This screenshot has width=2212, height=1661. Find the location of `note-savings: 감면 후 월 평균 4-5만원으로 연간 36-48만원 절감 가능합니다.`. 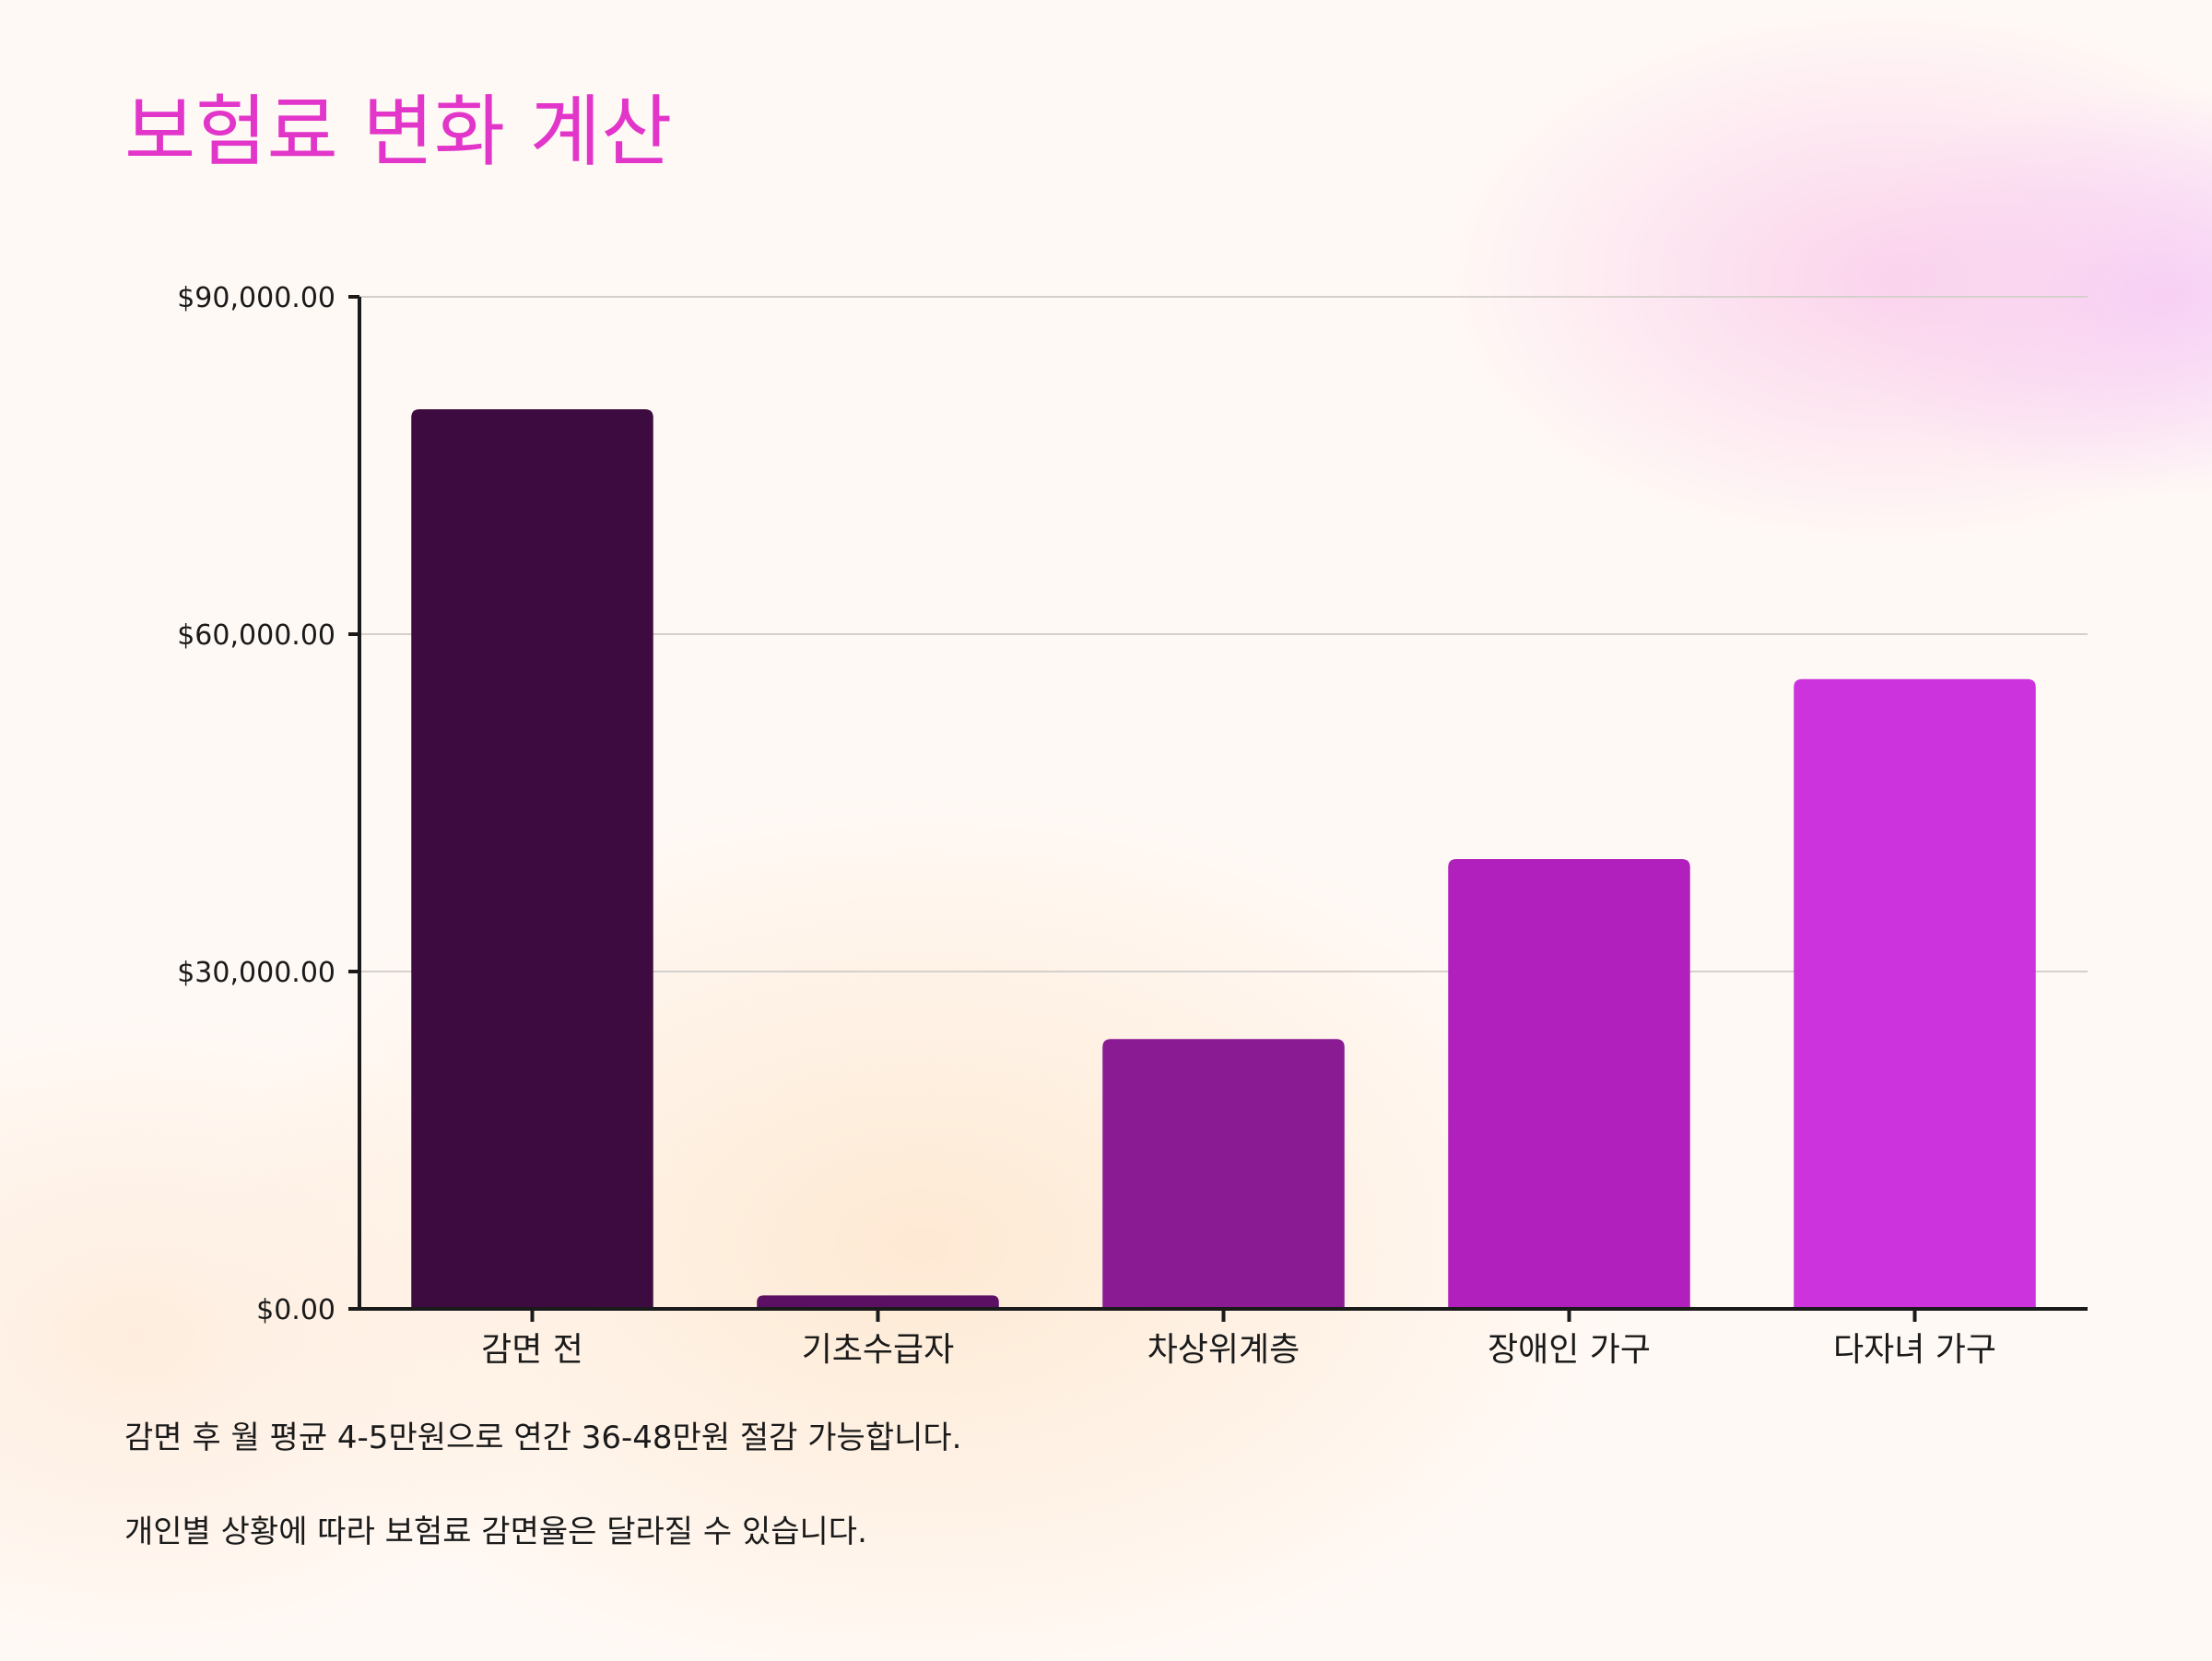

note-savings: 감면 후 월 평균 4-5만원으로 연간 36-48만원 절감 가능합니다. is located at coordinates (543, 1438).